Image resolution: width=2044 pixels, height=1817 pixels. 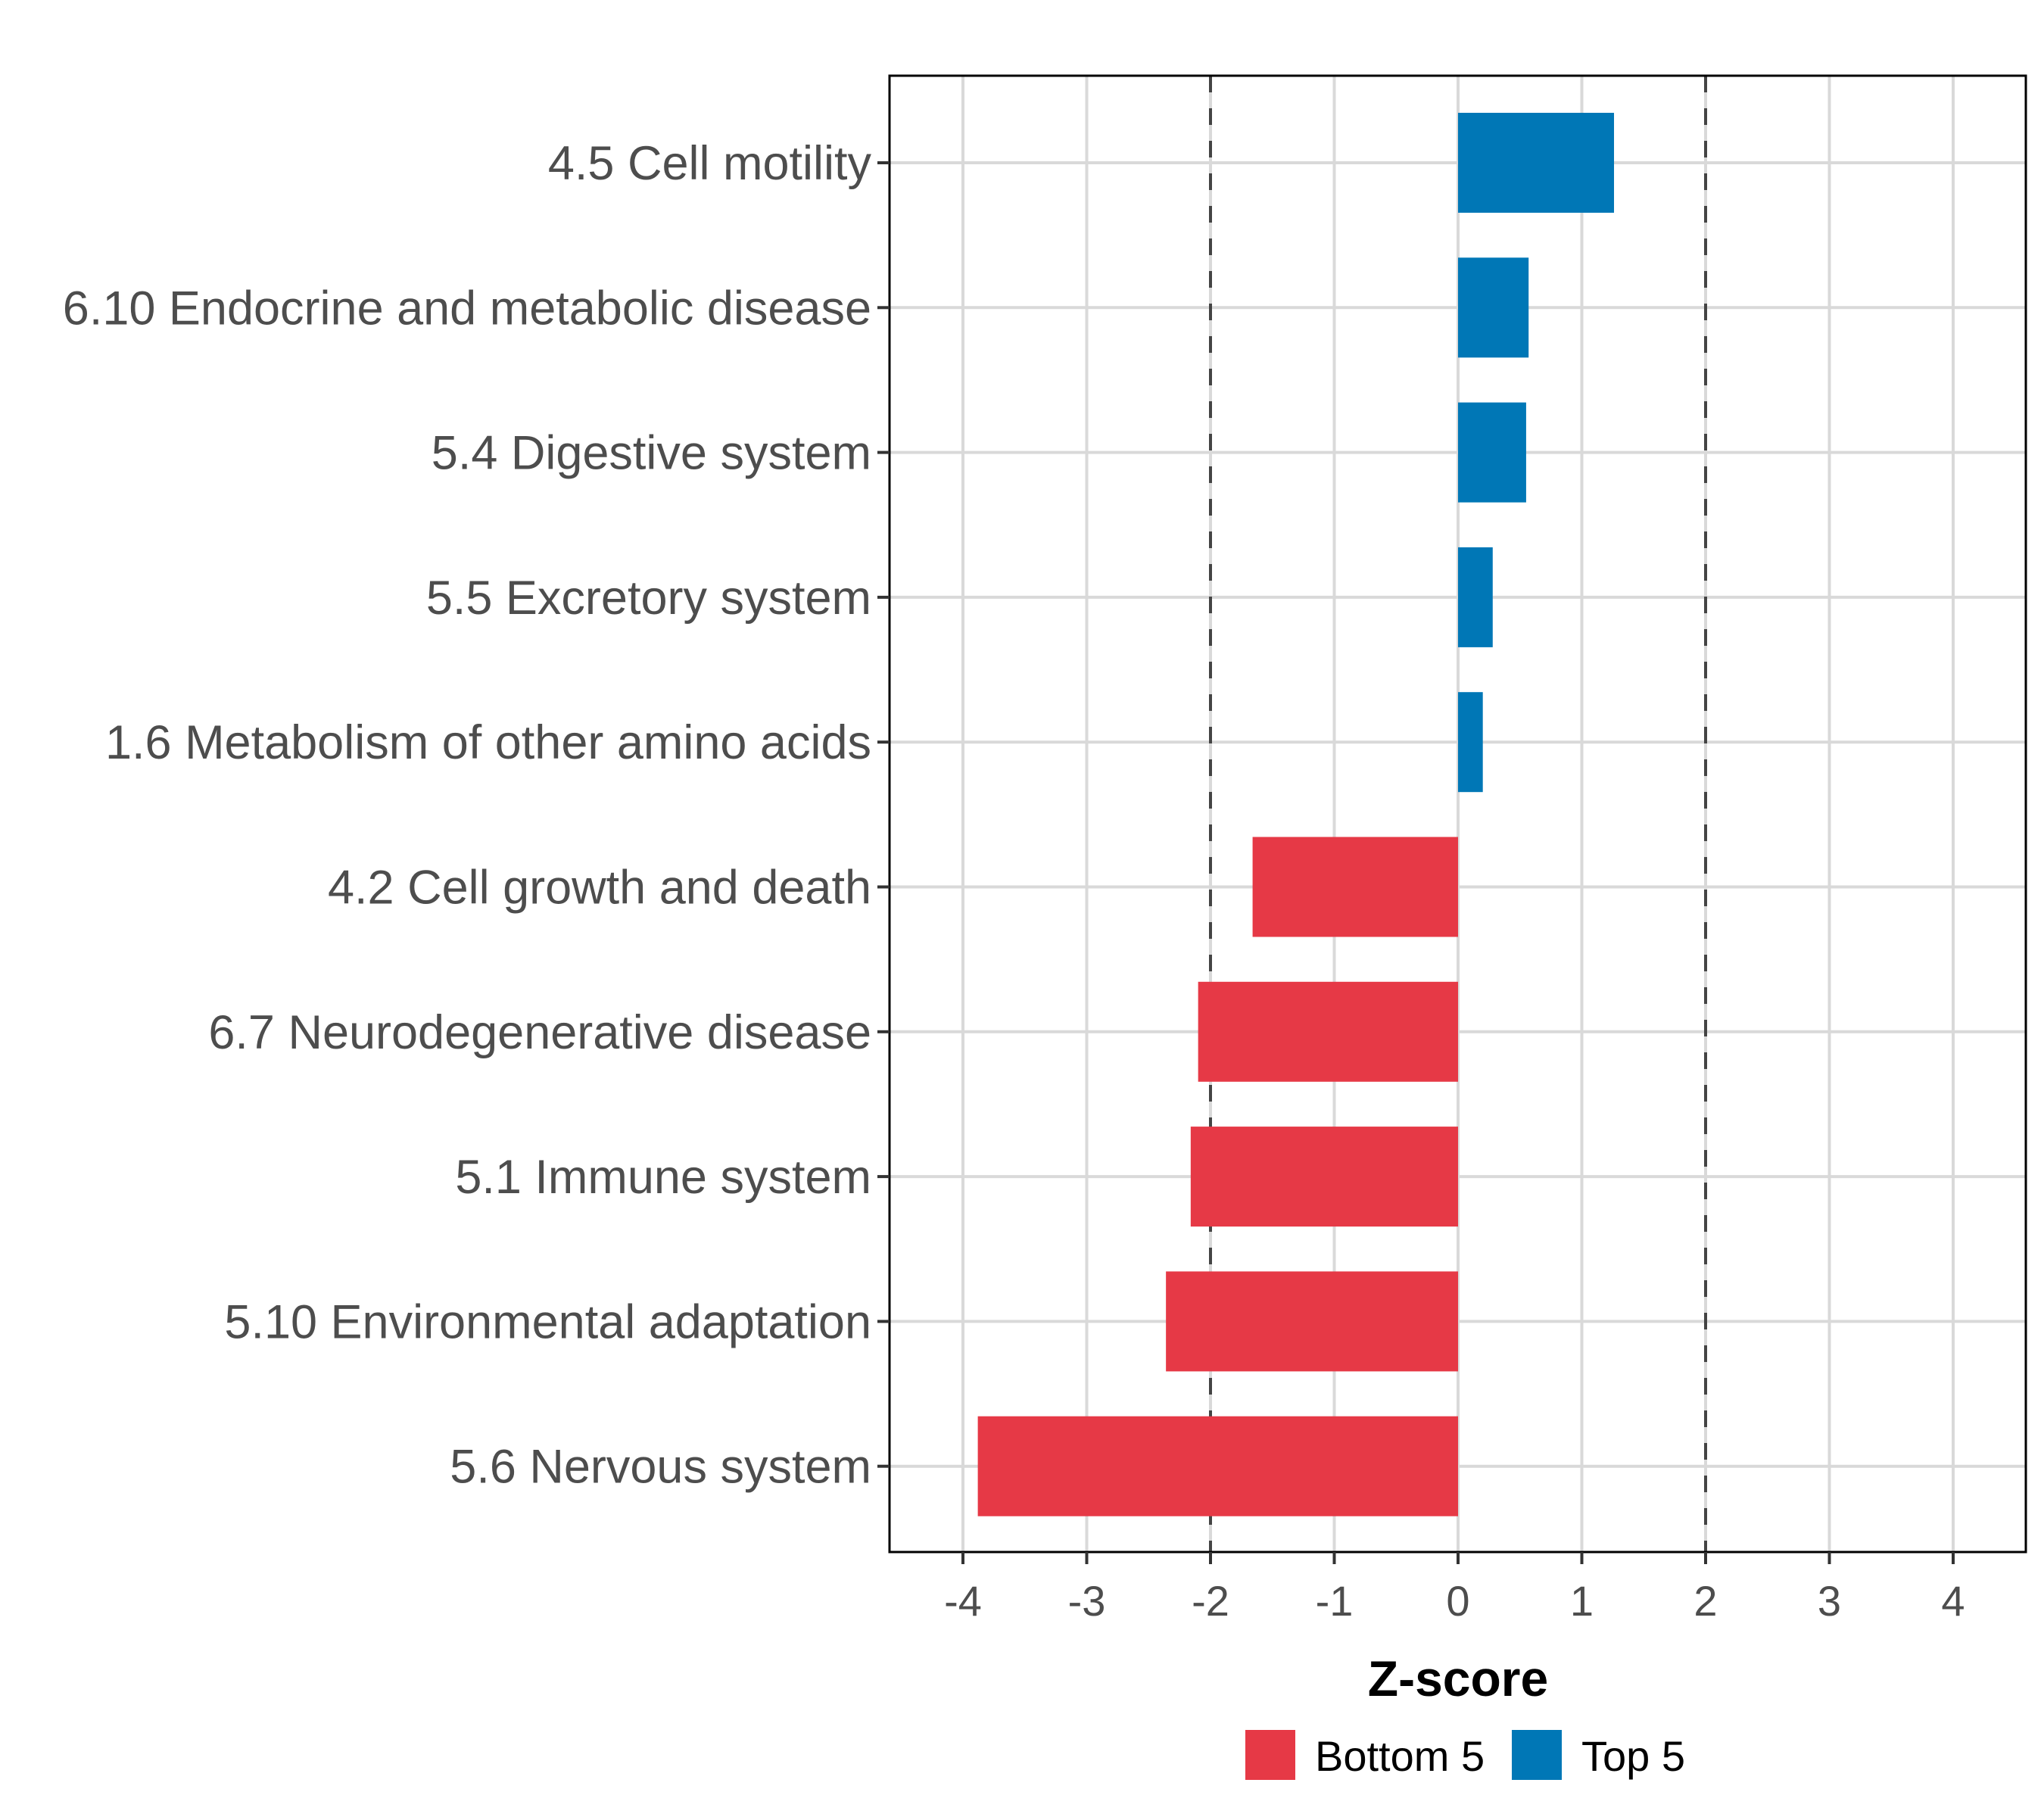 I want to click on x-tick-label: -2, so click(x=1210, y=1601).